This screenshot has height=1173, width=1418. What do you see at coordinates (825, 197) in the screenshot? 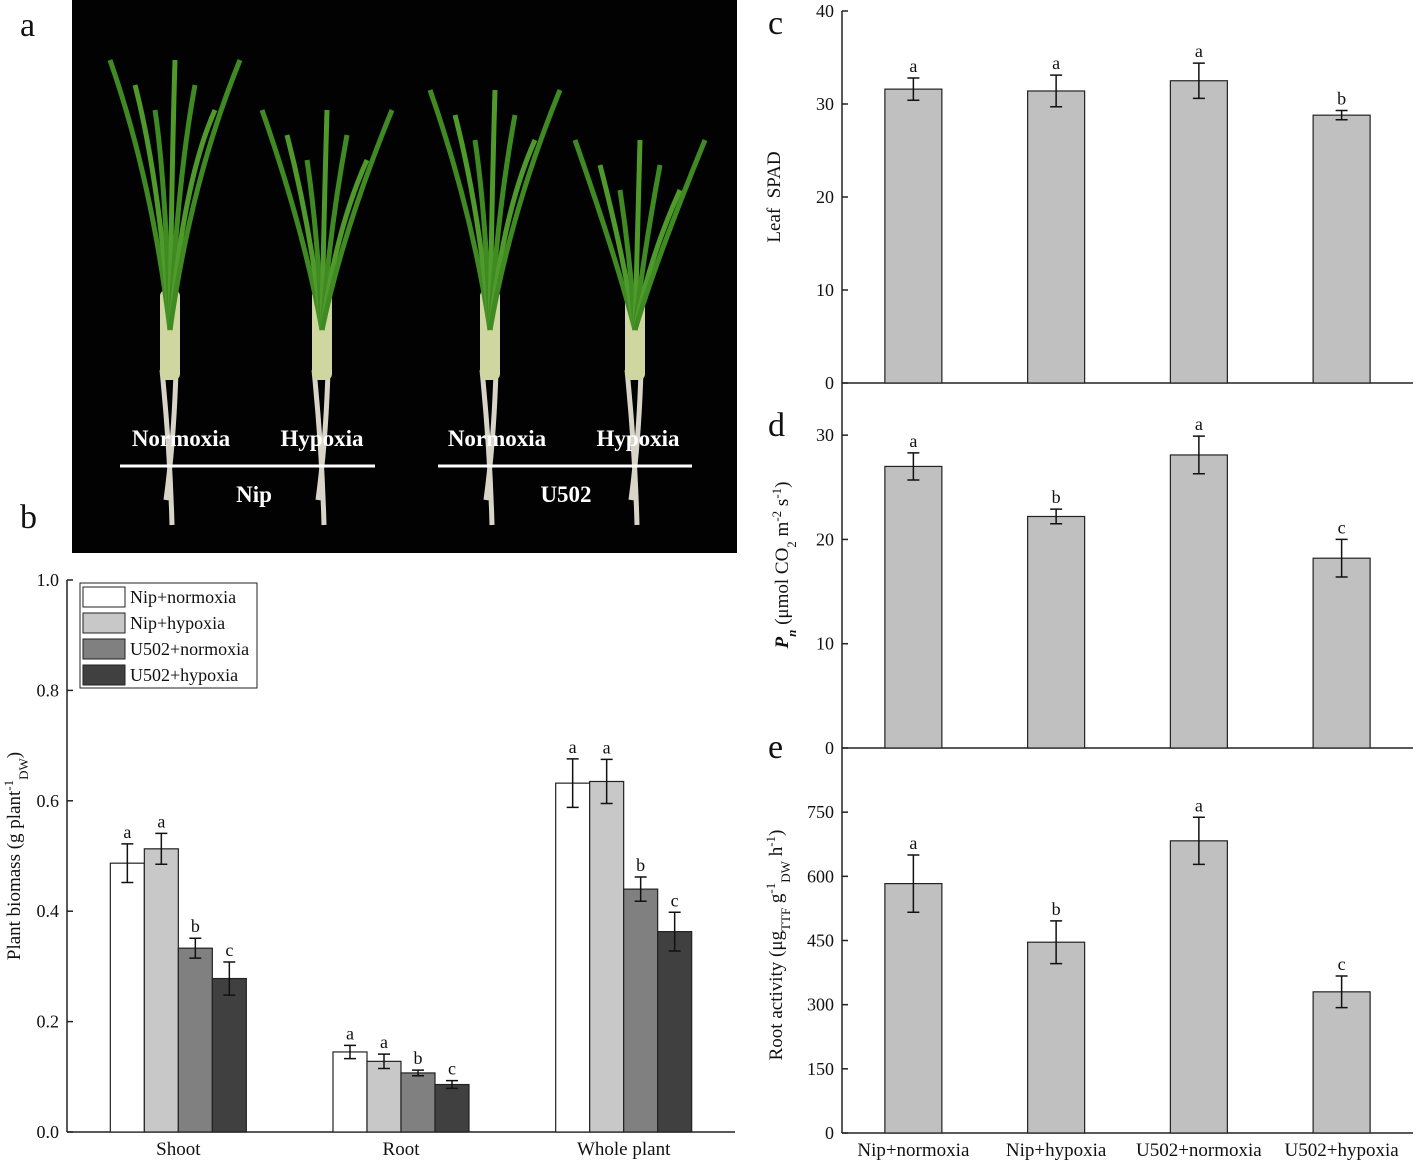
I see `y-tick-label: 20` at bounding box center [825, 197].